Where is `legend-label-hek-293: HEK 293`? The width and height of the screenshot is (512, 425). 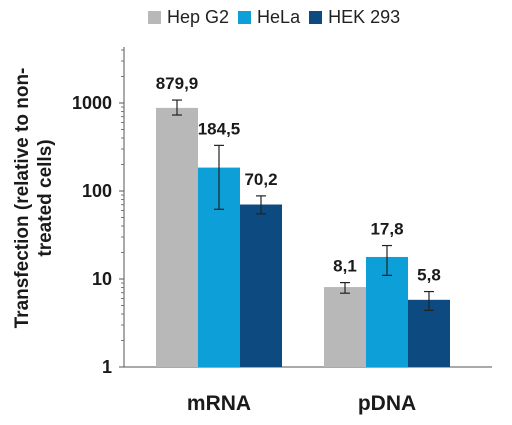
legend-label-hek-293: HEK 293 is located at coordinates (364, 17).